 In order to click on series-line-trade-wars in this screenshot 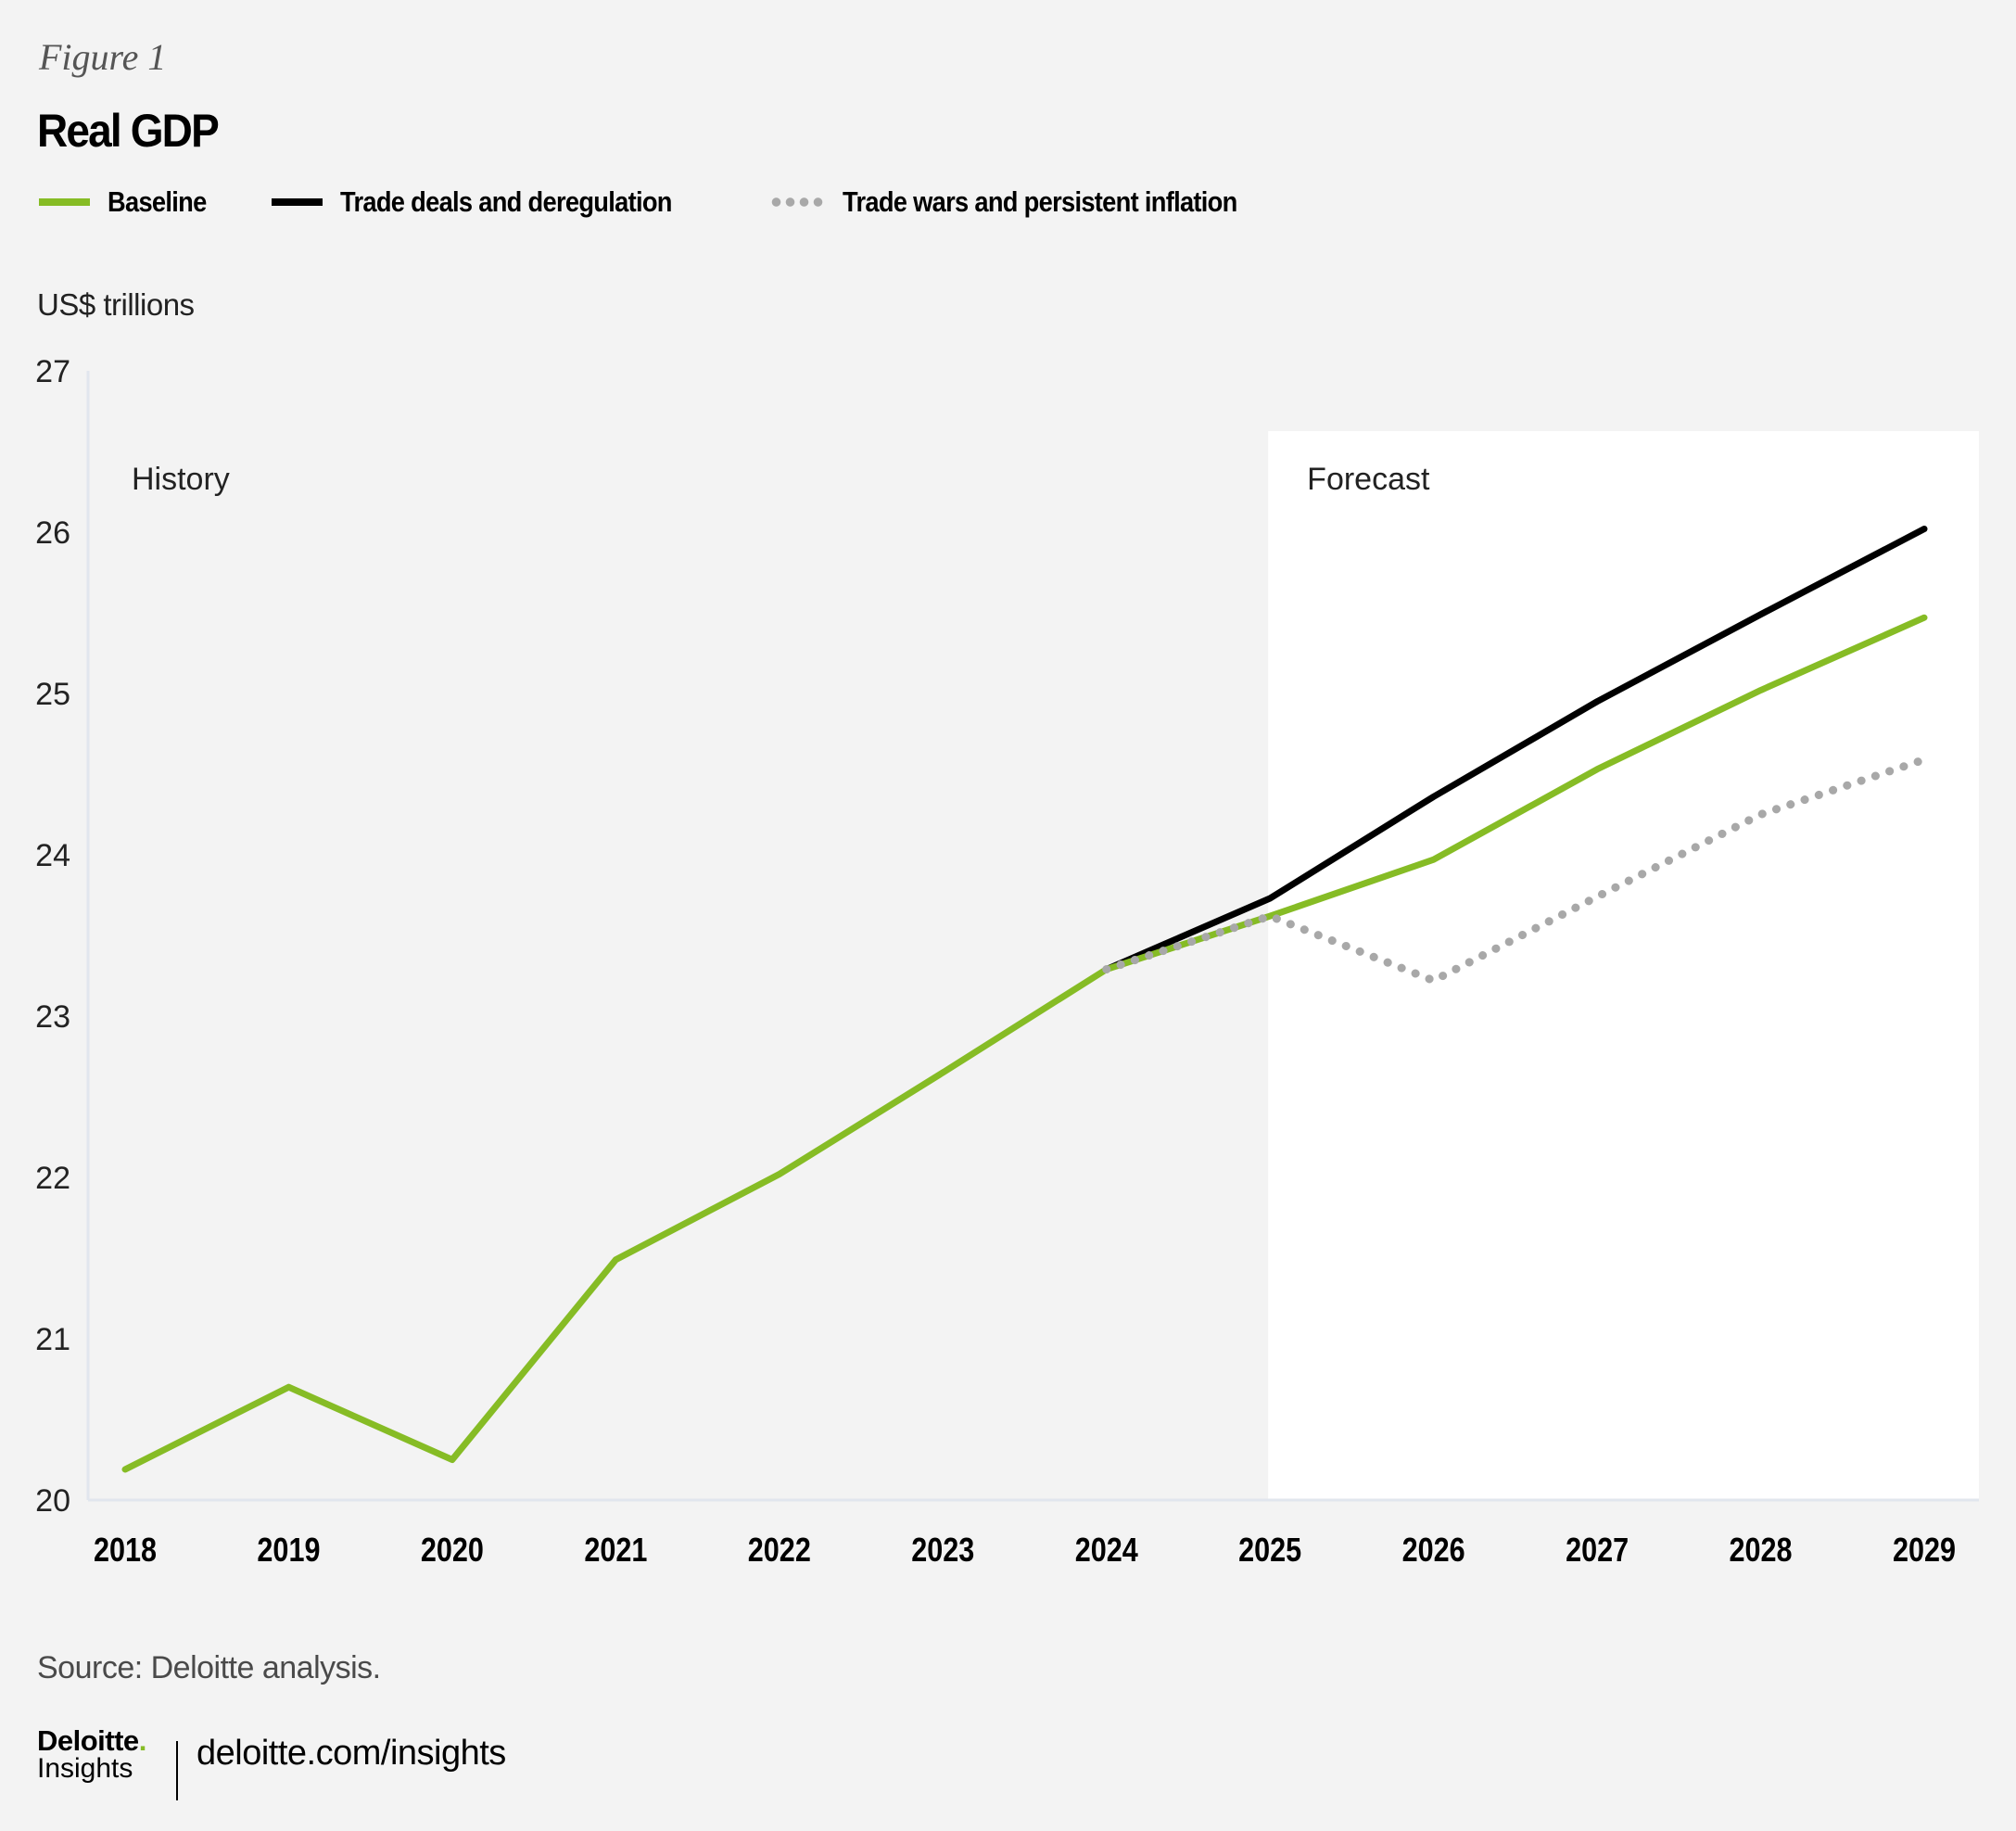, I will do `click(1516, 870)`.